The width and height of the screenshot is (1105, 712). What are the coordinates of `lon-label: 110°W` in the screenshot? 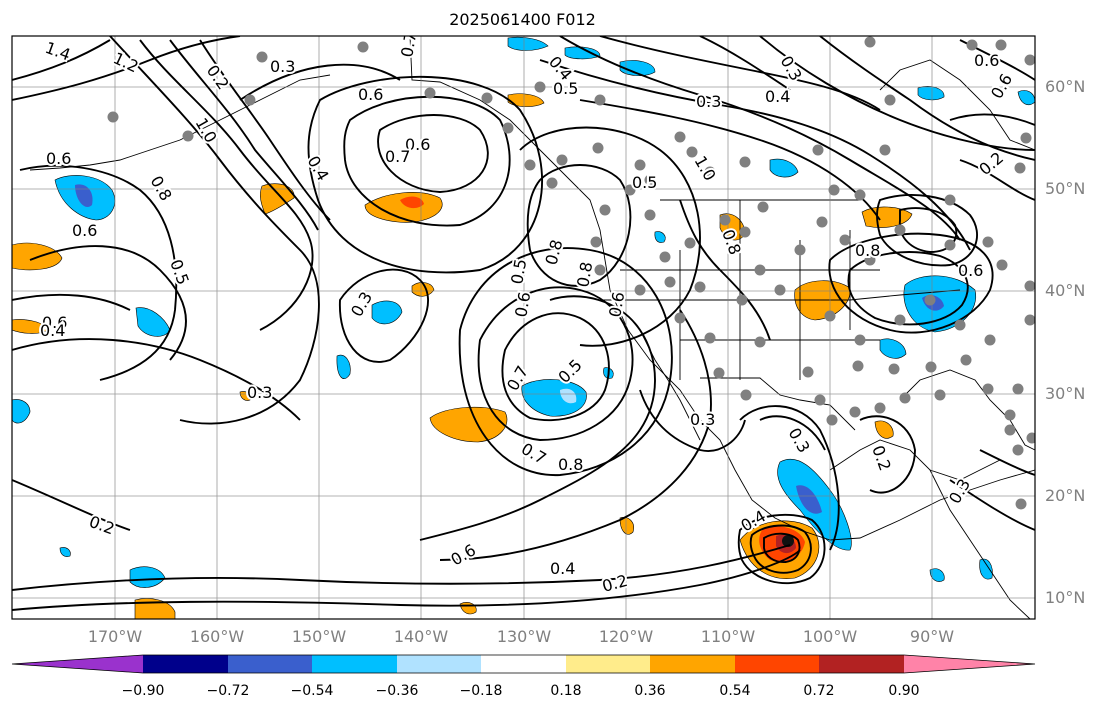 It's located at (728, 636).